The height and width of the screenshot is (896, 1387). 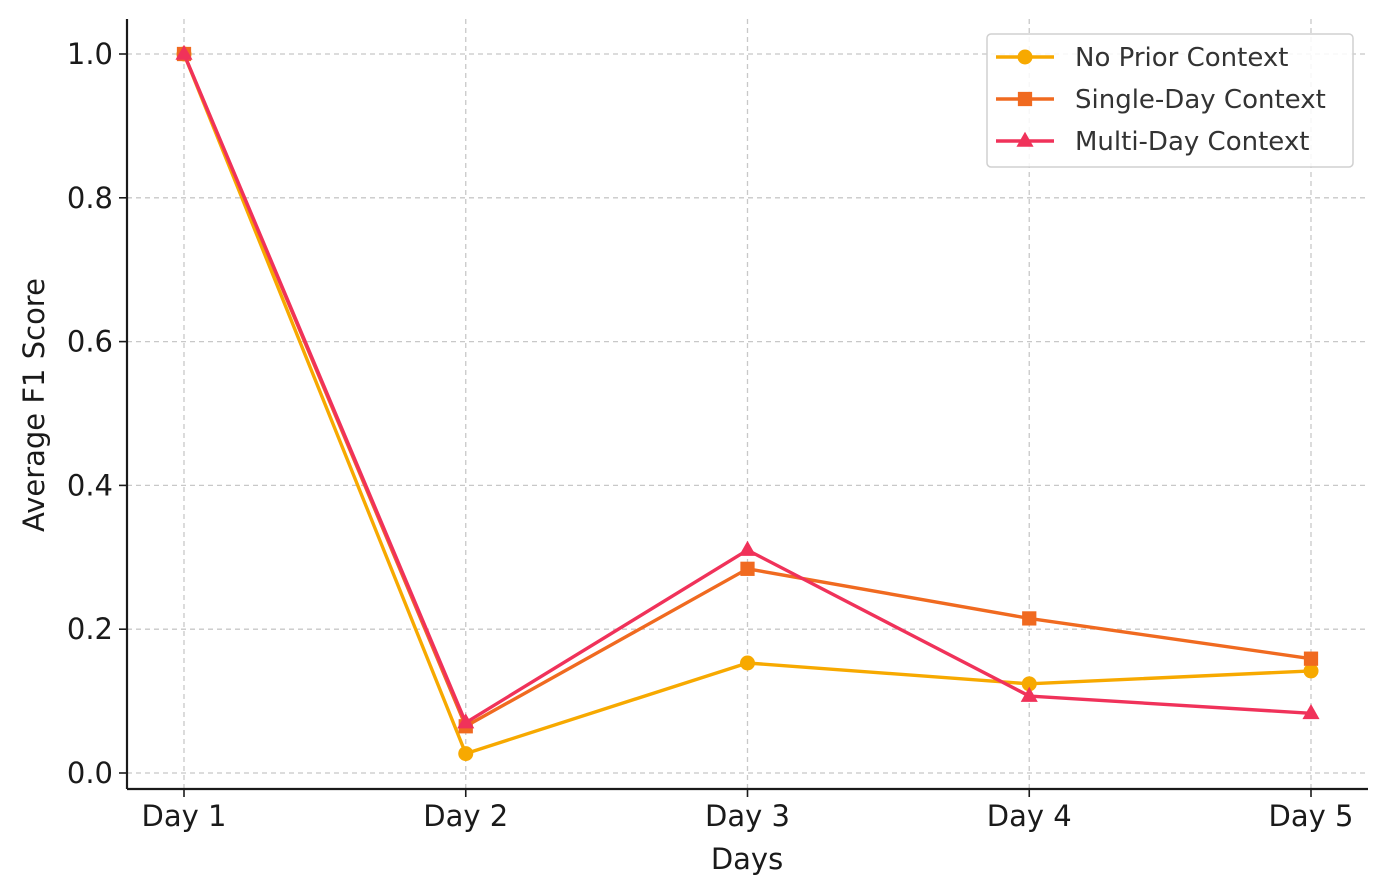 I want to click on y-tick-label: 1.0, so click(x=90, y=54).